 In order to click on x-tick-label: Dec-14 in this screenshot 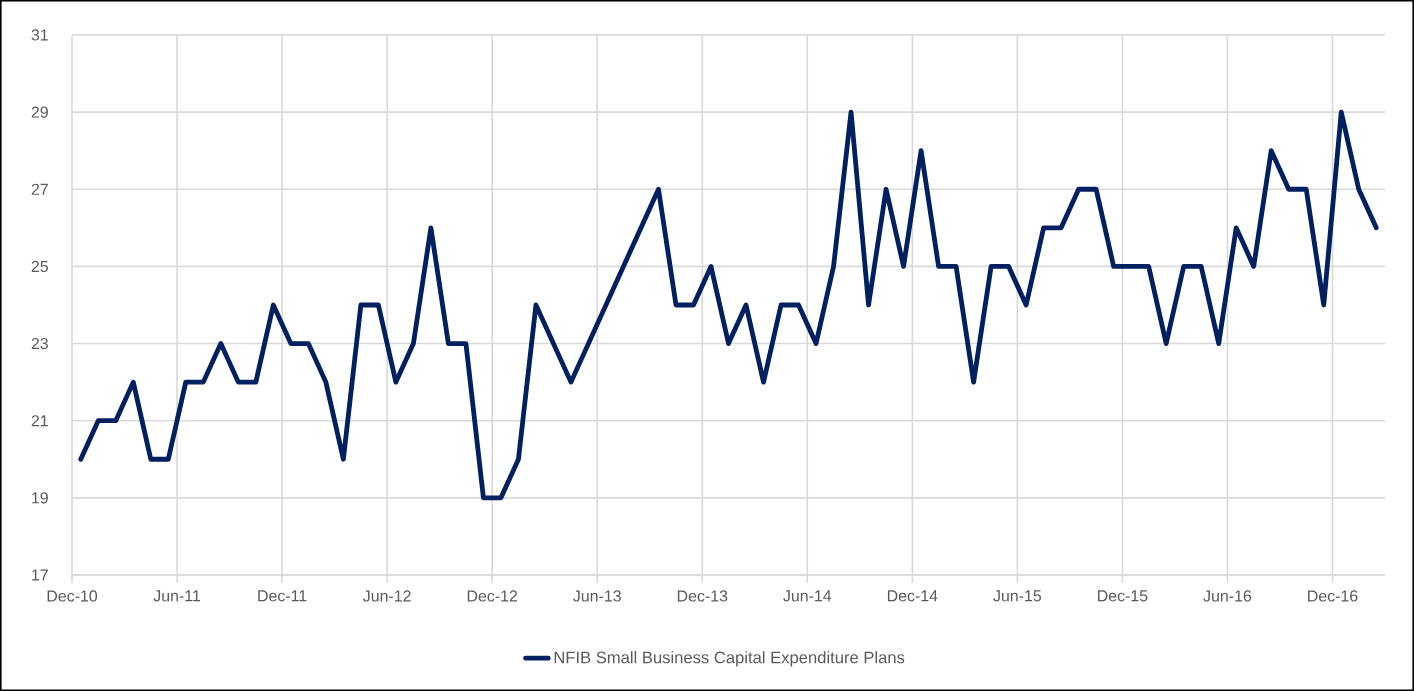, I will do `click(912, 596)`.